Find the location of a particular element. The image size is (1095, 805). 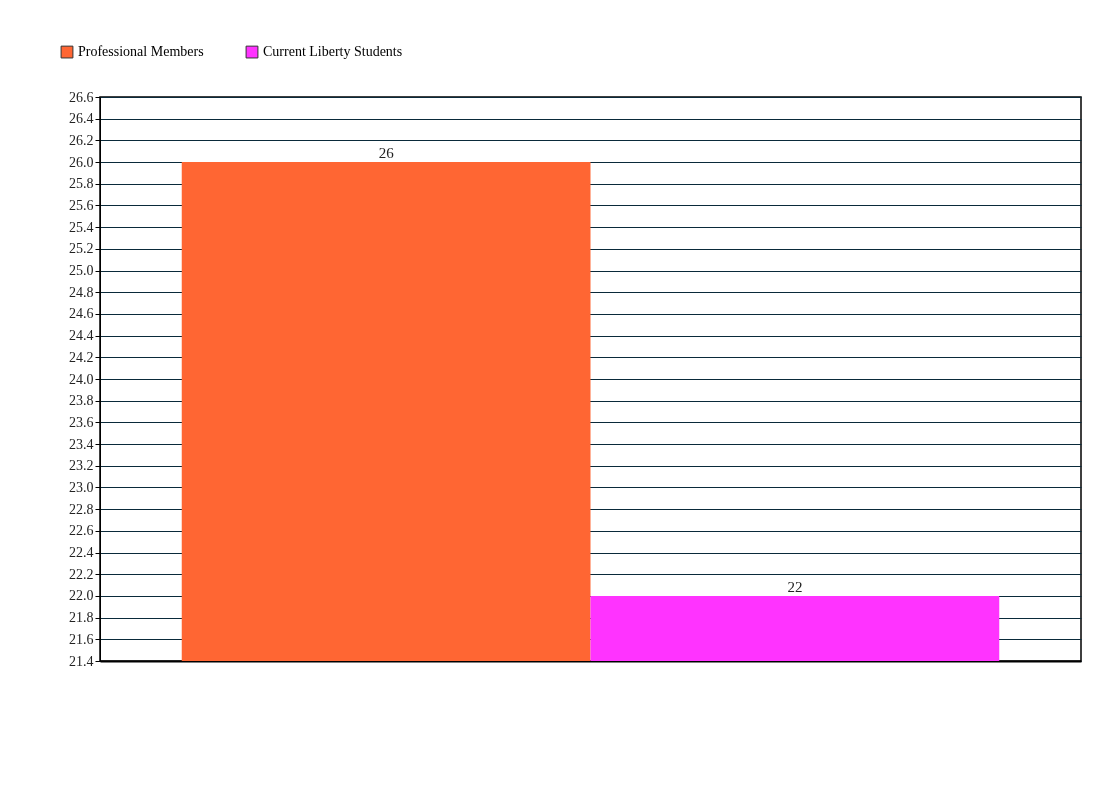

legend-label: Professional Members is located at coordinates (141, 52).